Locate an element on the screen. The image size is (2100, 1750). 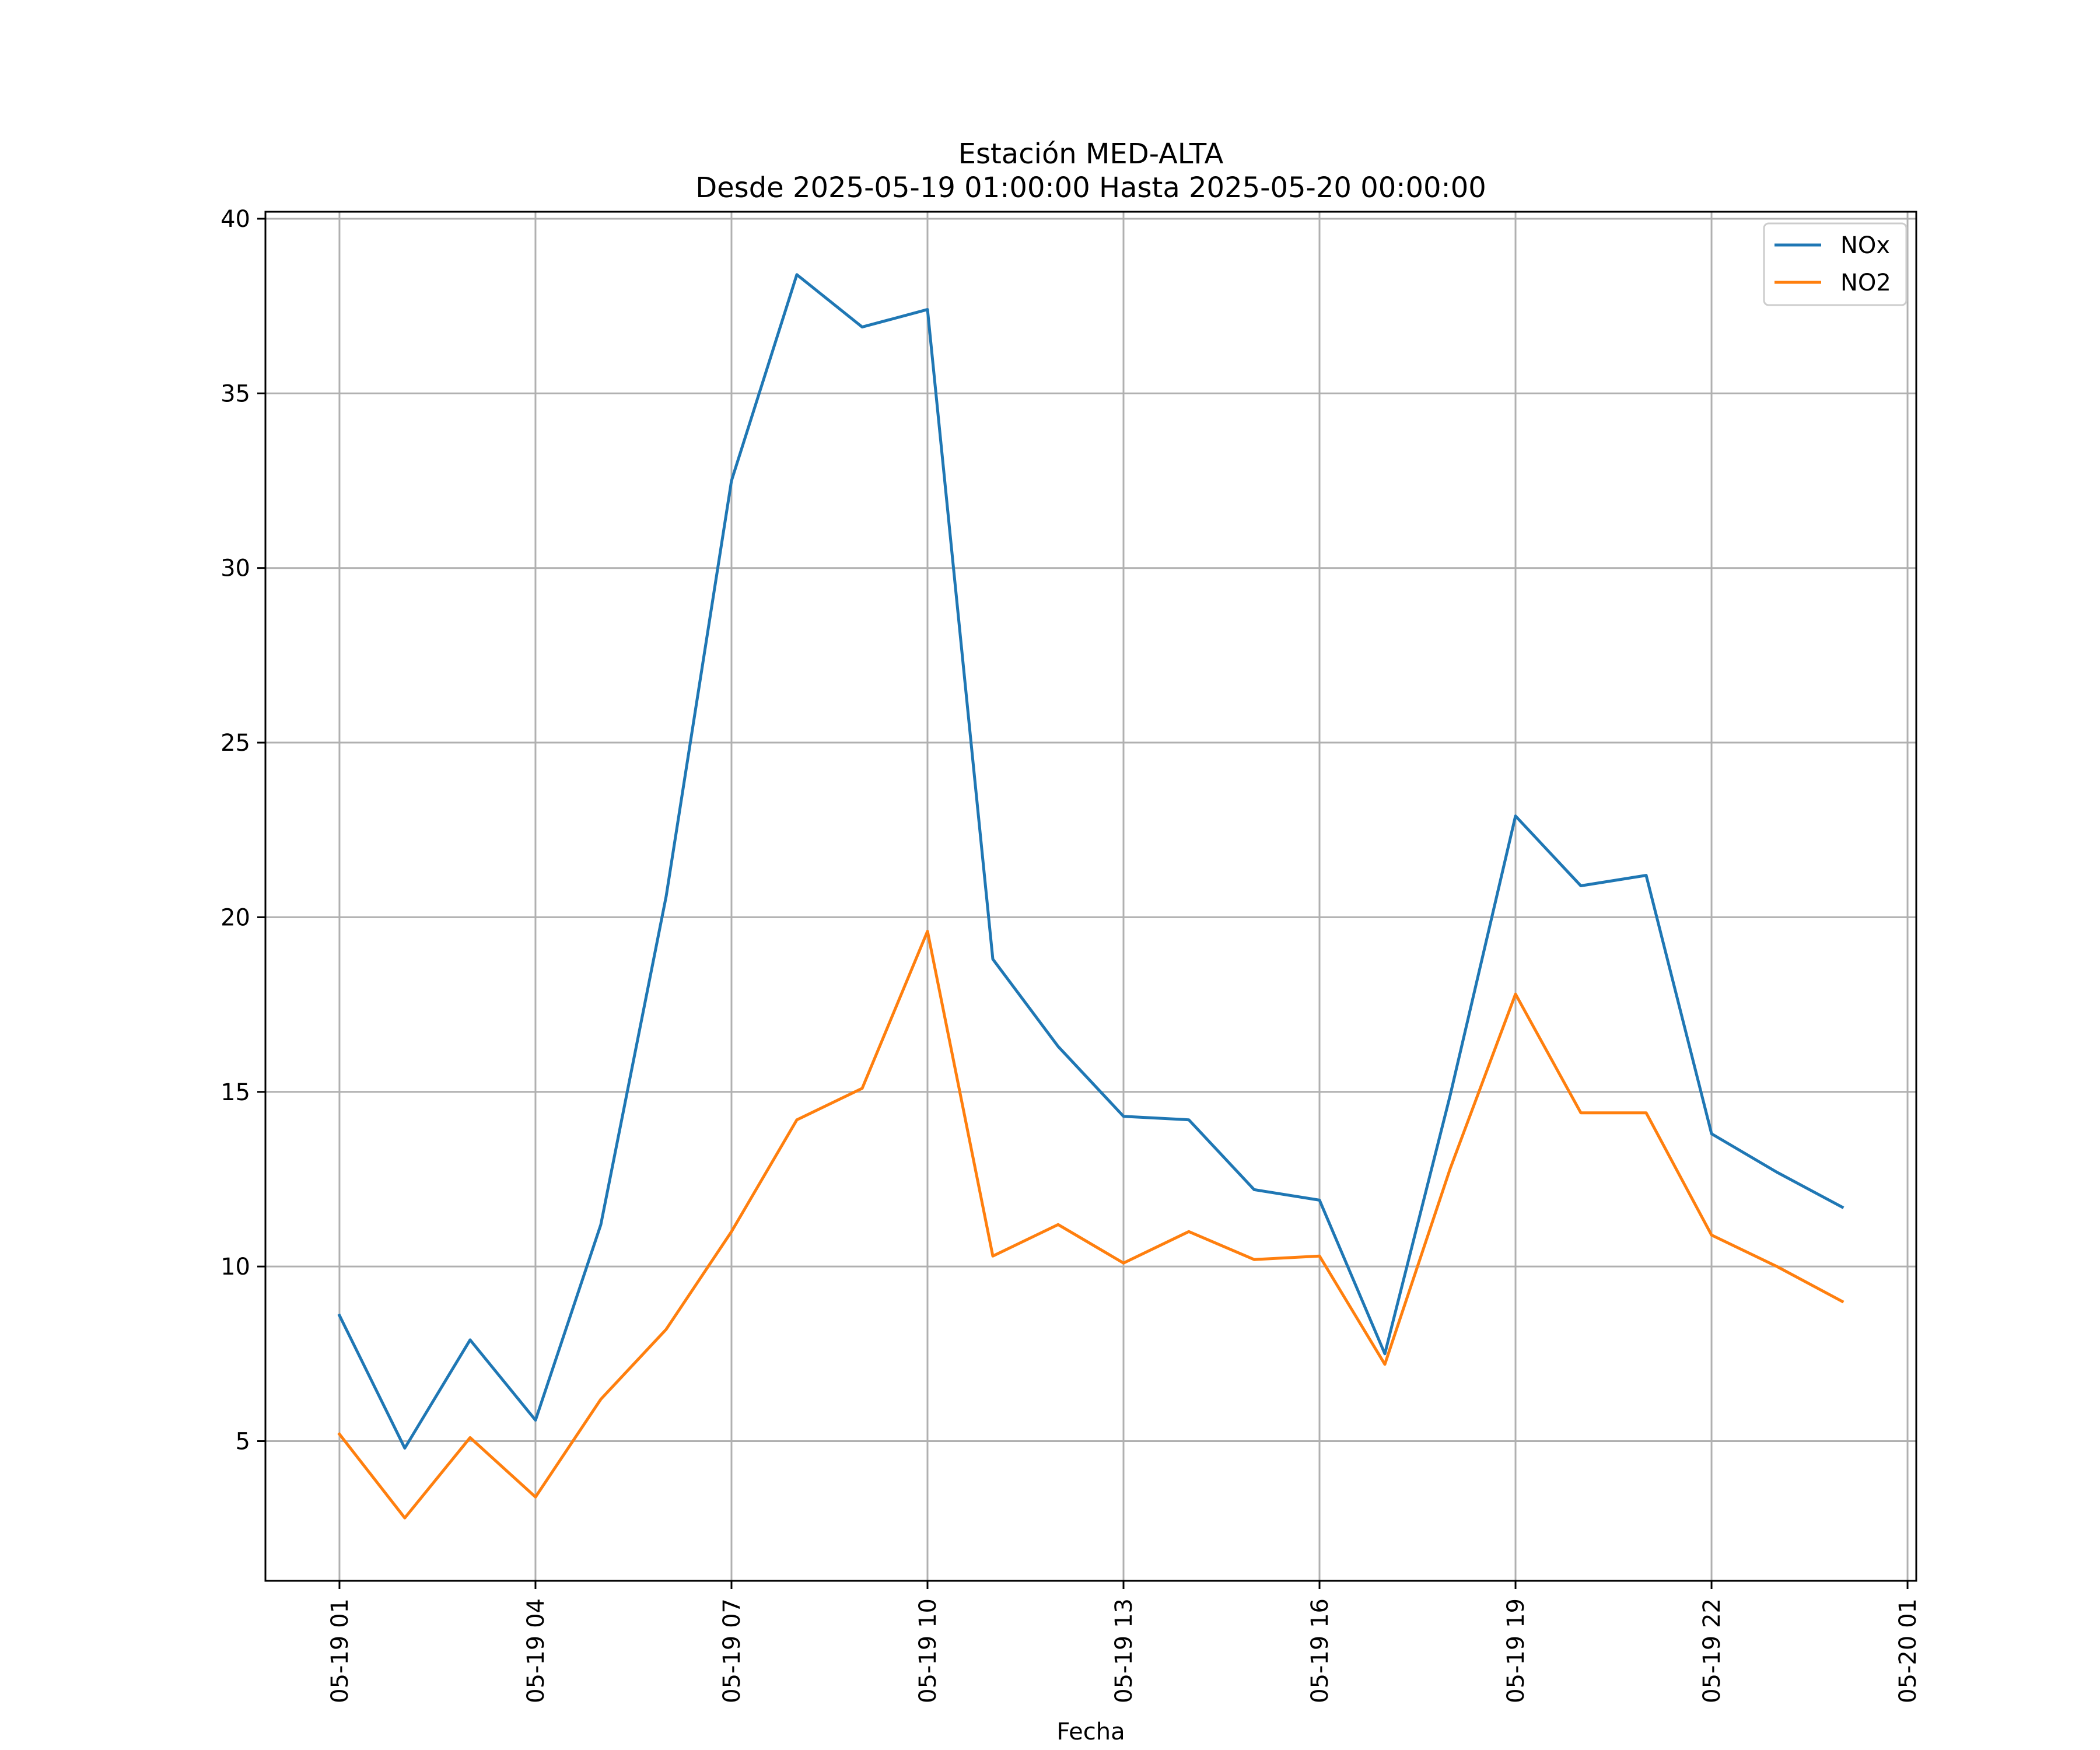
x-tick-label: 05-19 13 is located at coordinates (1124, 1650).